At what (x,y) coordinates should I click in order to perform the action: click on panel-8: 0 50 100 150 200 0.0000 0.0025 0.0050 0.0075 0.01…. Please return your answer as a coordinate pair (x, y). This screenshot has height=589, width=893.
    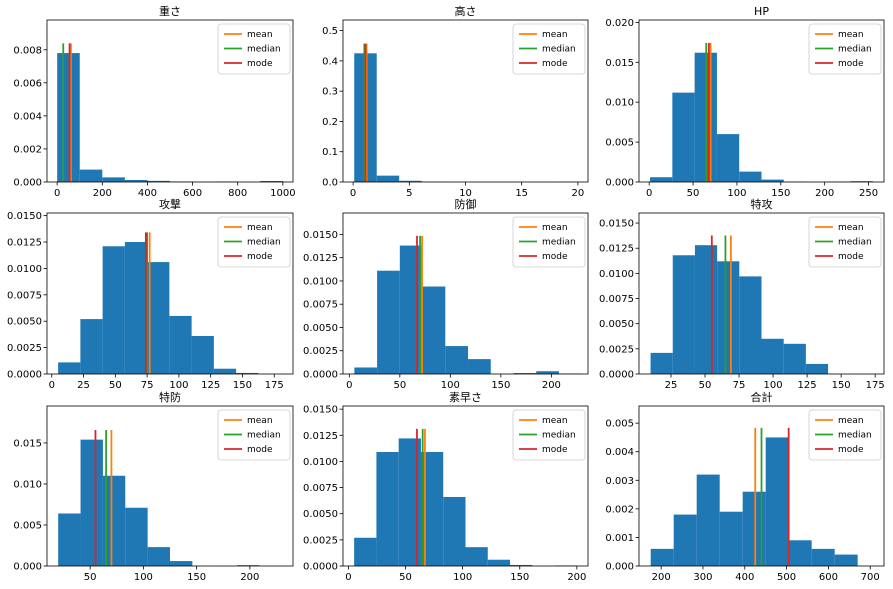
    Looking at the image, I should click on (446, 487).